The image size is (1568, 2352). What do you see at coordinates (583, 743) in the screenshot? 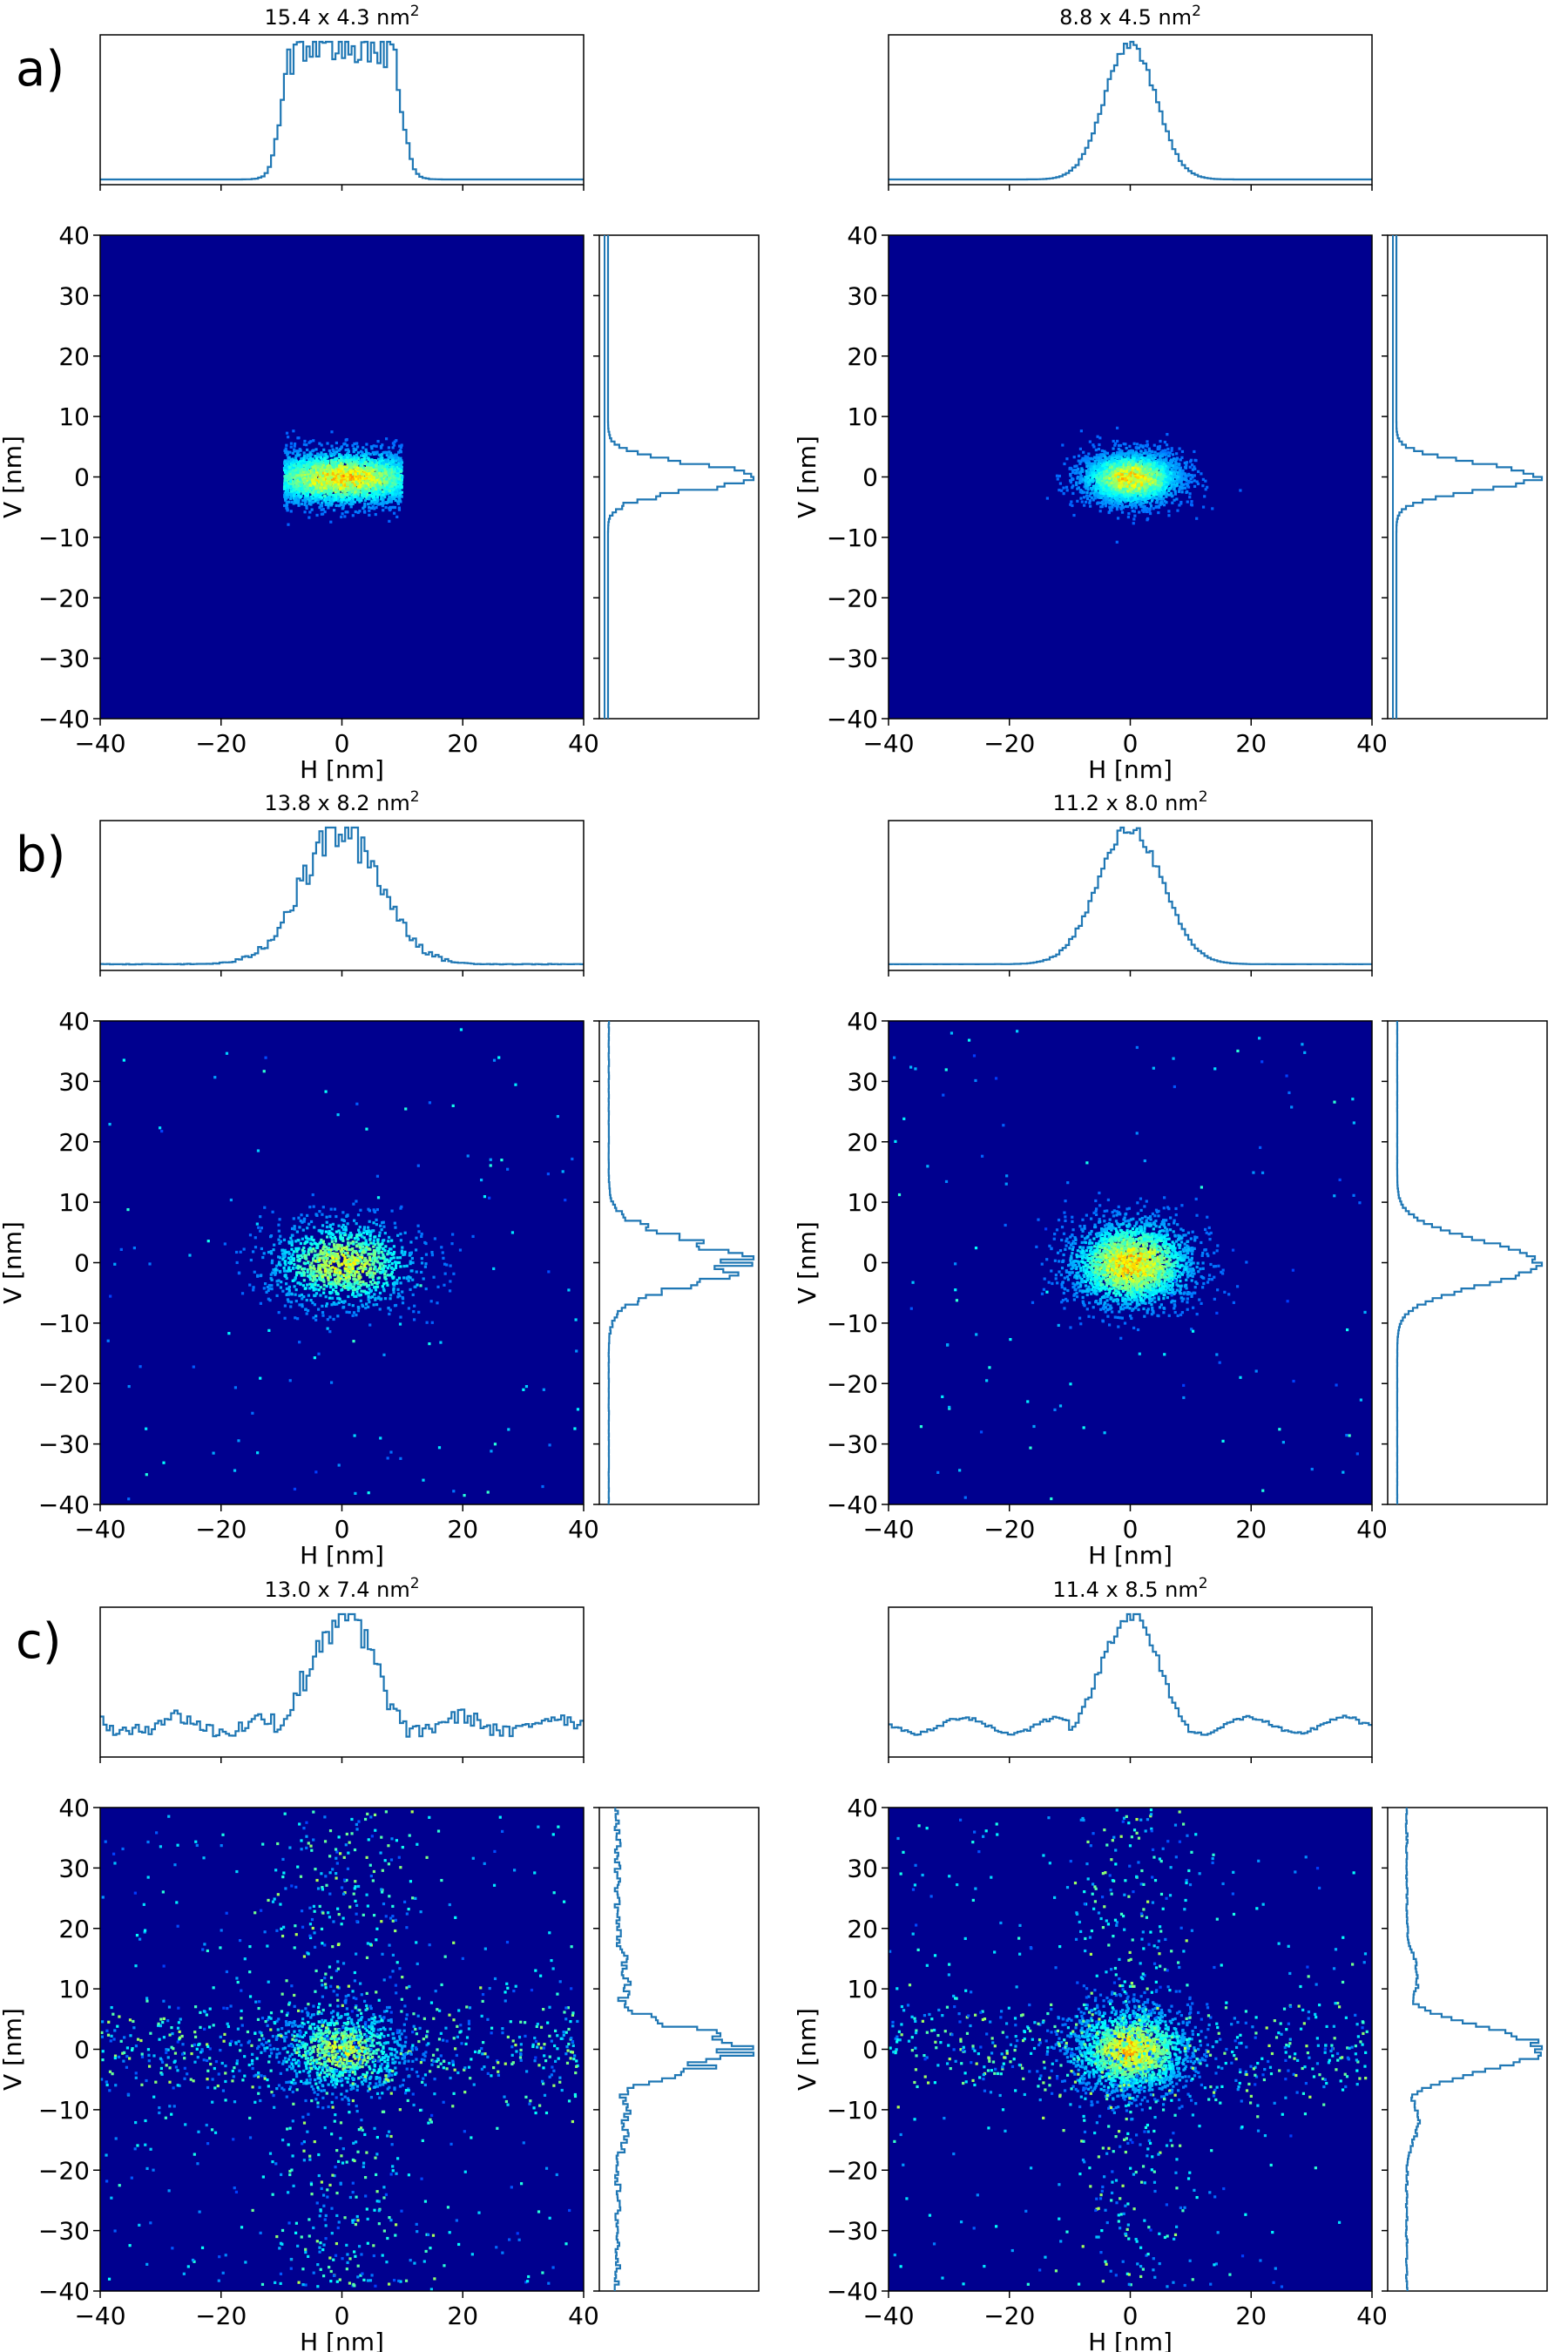
I see `x-tick-label: 40` at bounding box center [583, 743].